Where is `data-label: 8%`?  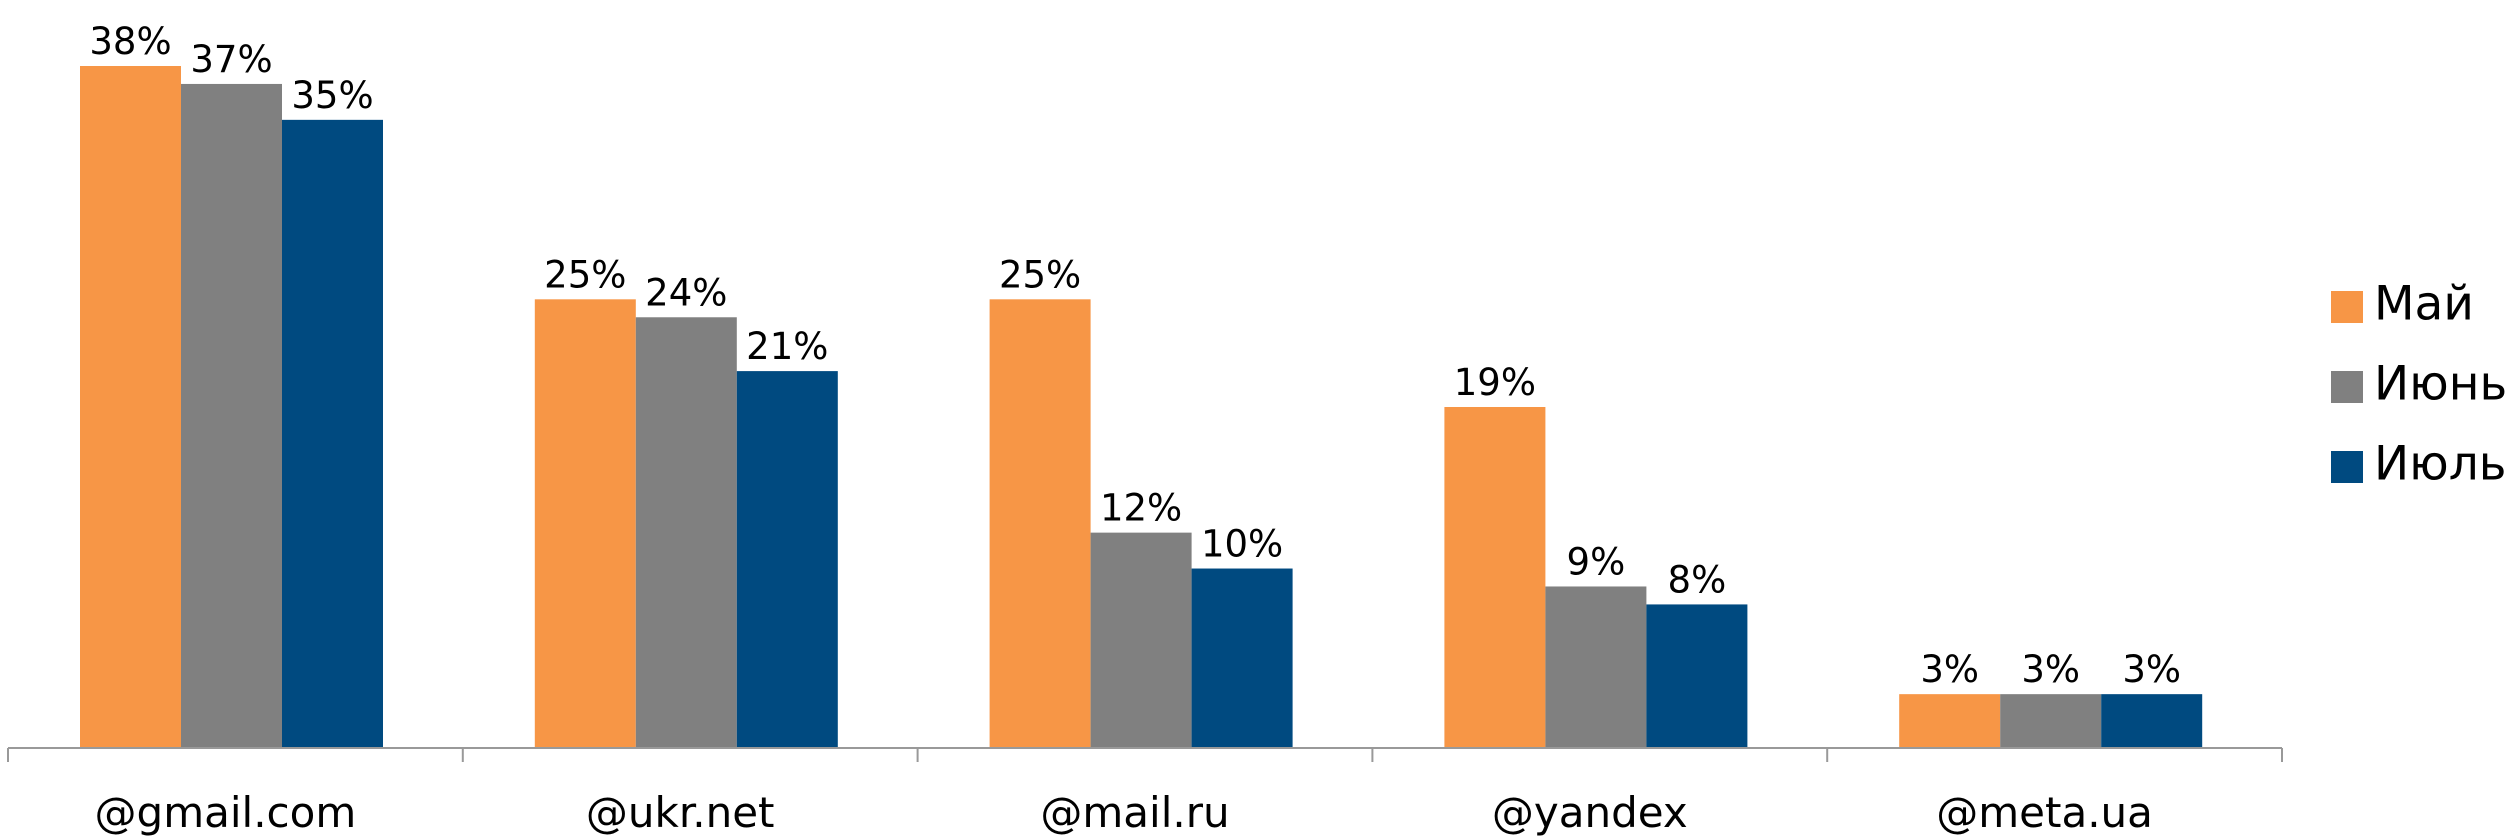
data-label: 8% is located at coordinates (1697, 579).